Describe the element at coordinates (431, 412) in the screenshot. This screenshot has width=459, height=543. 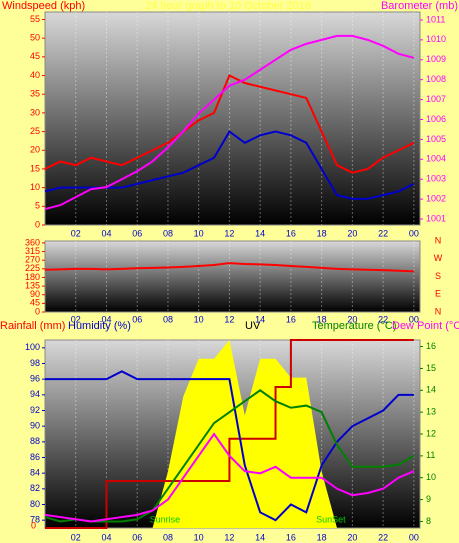
I see `y2-tick-label: 13` at that location.